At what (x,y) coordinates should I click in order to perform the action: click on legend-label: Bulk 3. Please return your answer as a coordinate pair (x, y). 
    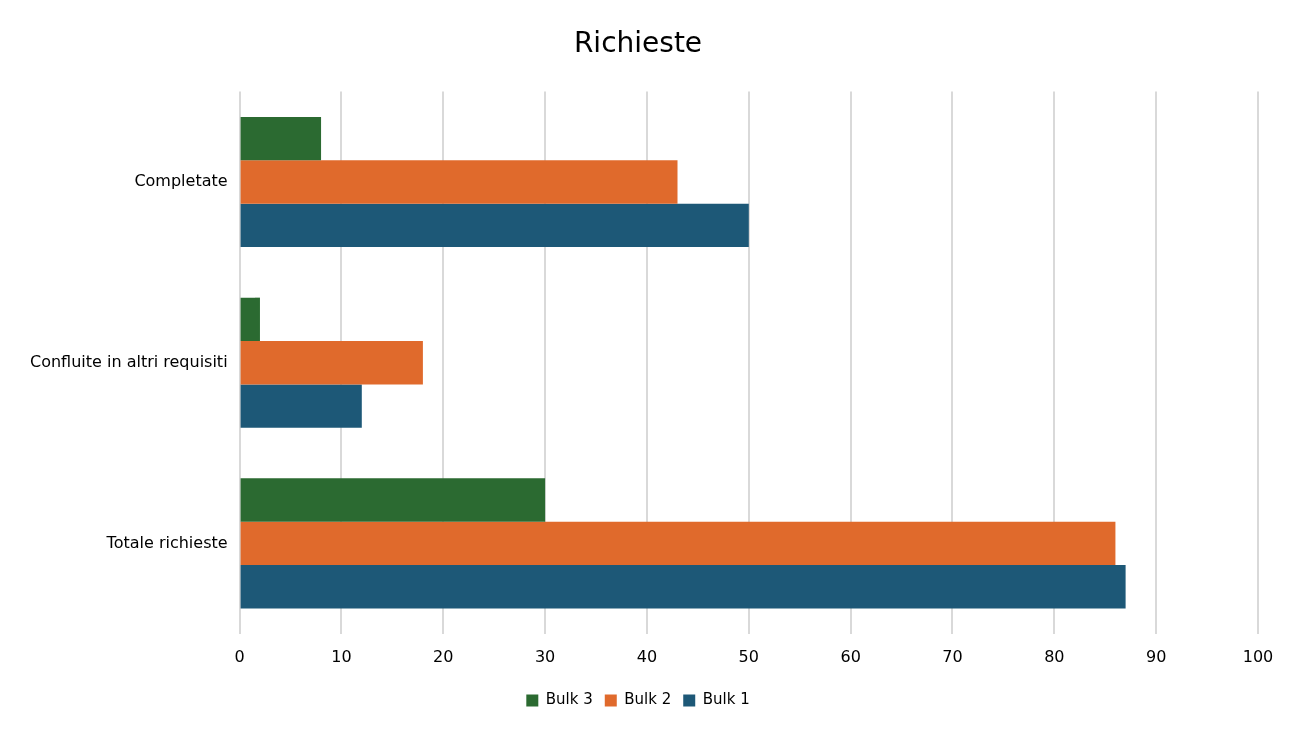
    Looking at the image, I should click on (569, 699).